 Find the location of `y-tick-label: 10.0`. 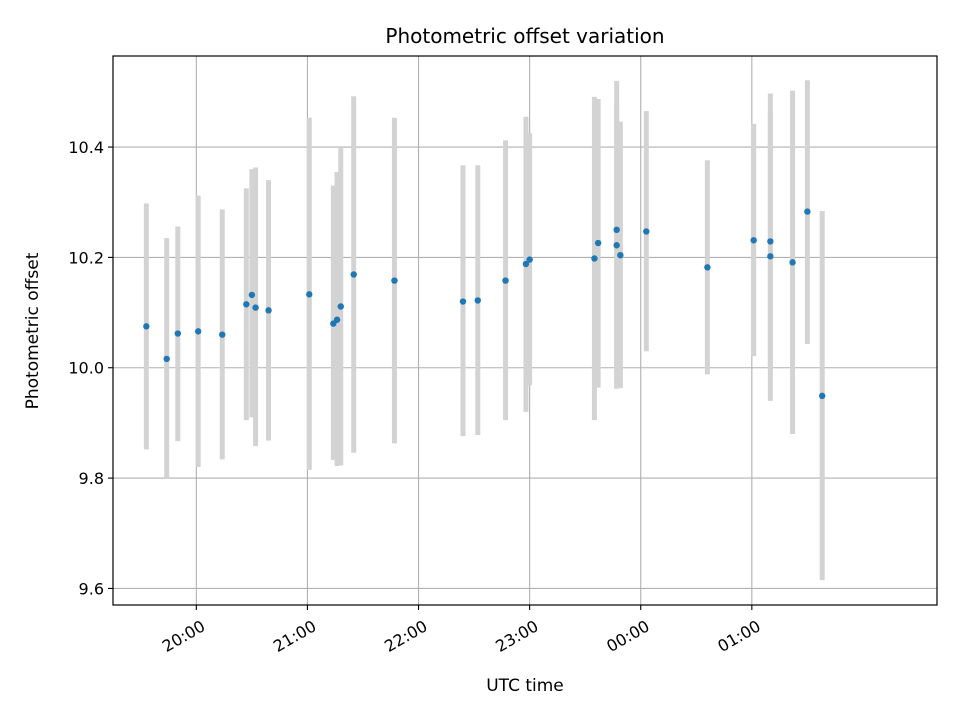

y-tick-label: 10.0 is located at coordinates (86, 368).